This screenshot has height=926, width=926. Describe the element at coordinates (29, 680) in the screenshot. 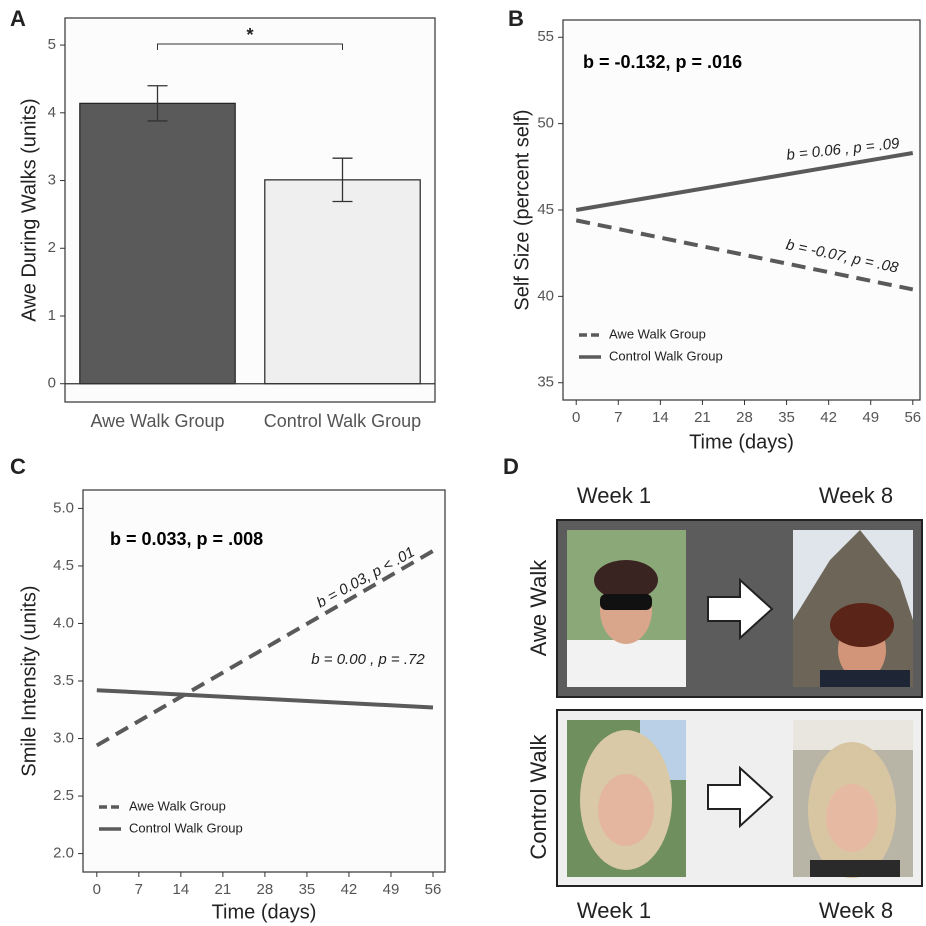

I see `y-axis-title: Smile Intensity (units)` at that location.